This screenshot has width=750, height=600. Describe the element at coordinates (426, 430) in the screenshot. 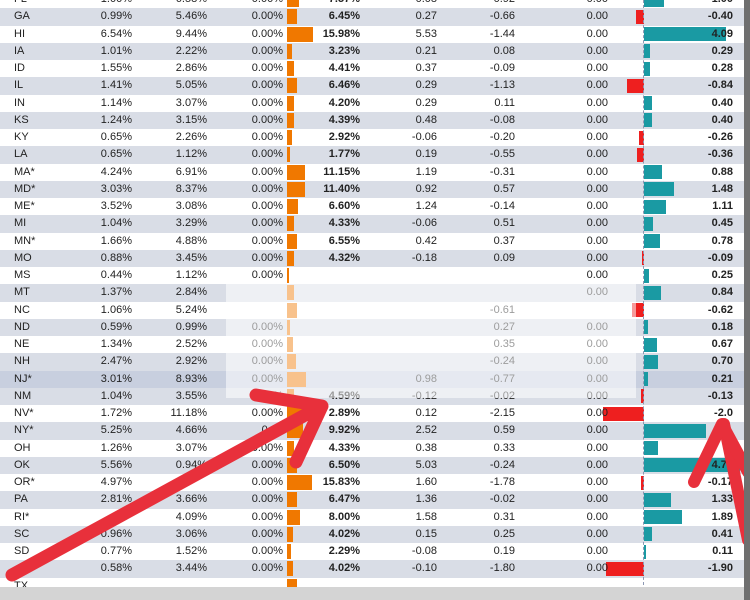

I see `table-cell: 2.52` at that location.